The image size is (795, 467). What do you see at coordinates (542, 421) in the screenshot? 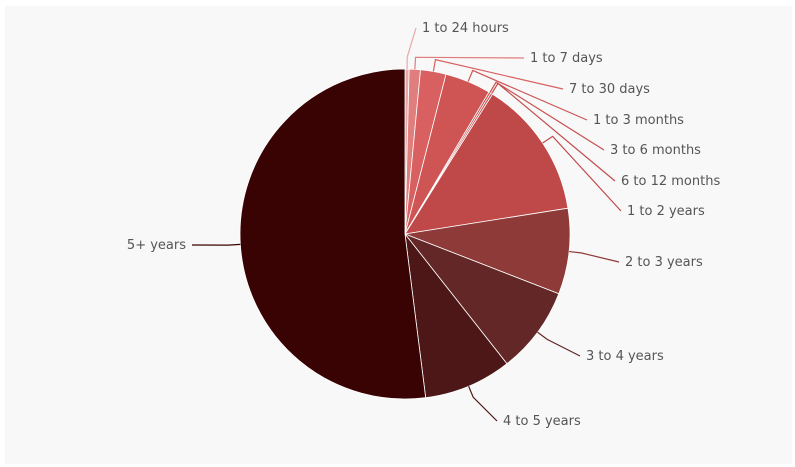
I see `slice-label: 4 to 5 years` at bounding box center [542, 421].